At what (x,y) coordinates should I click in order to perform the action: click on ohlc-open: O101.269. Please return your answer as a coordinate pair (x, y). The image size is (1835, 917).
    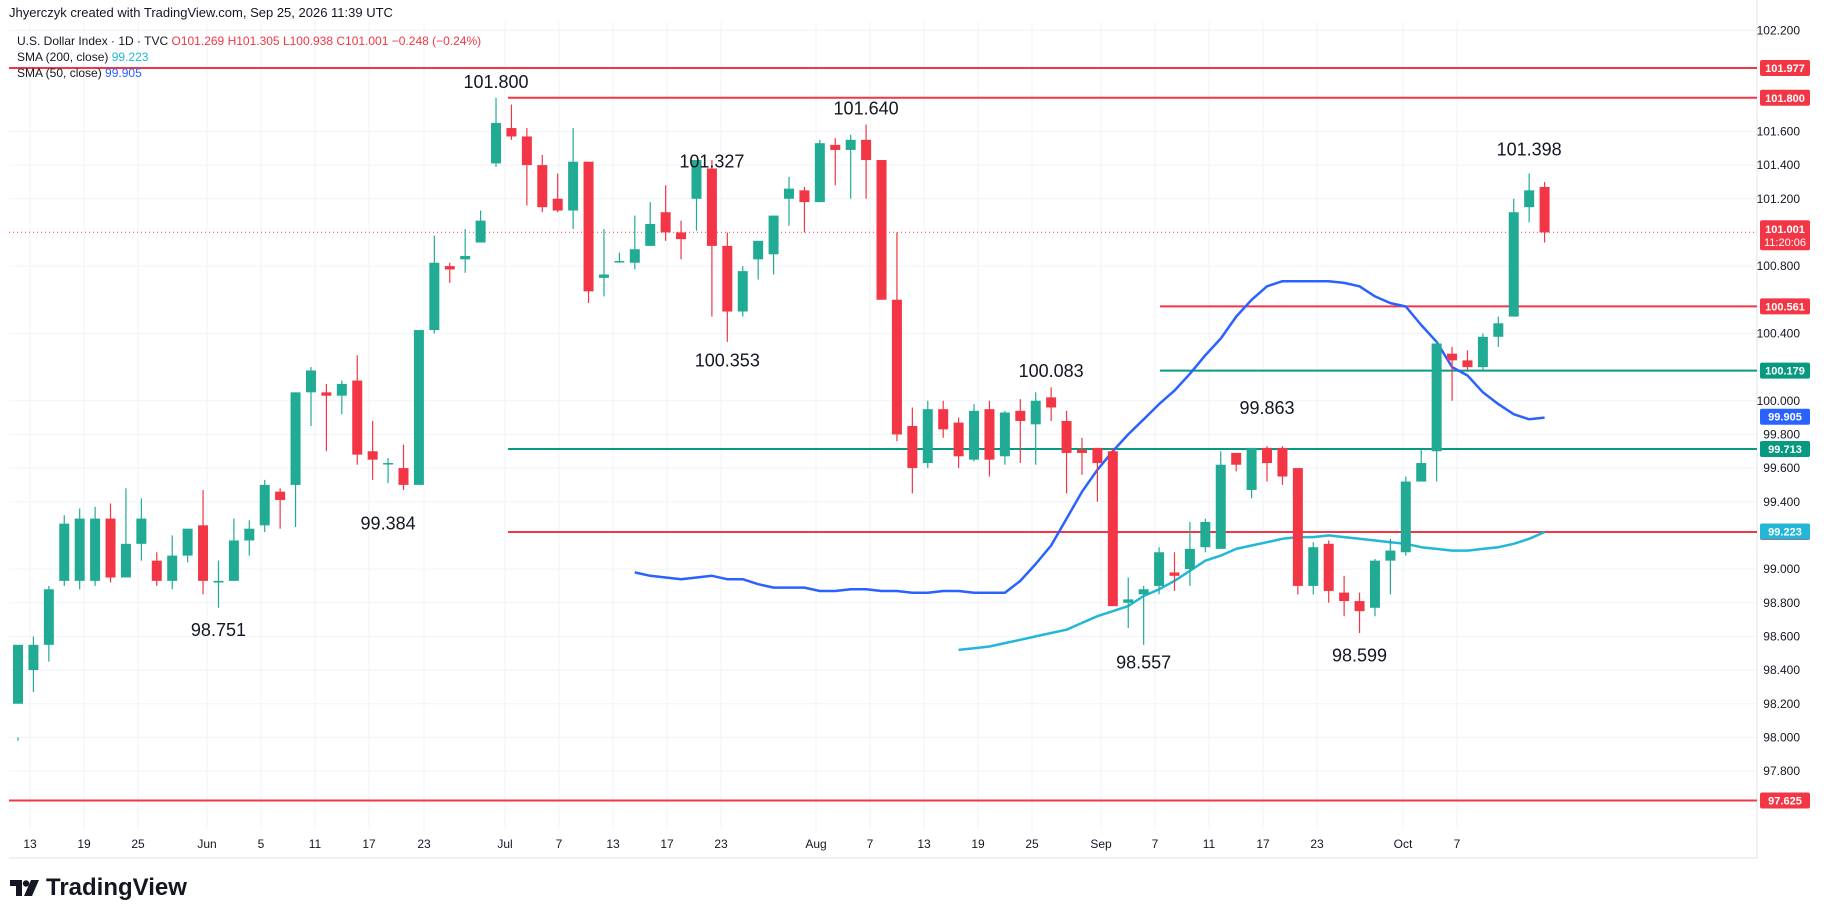
    Looking at the image, I should click on (198, 41).